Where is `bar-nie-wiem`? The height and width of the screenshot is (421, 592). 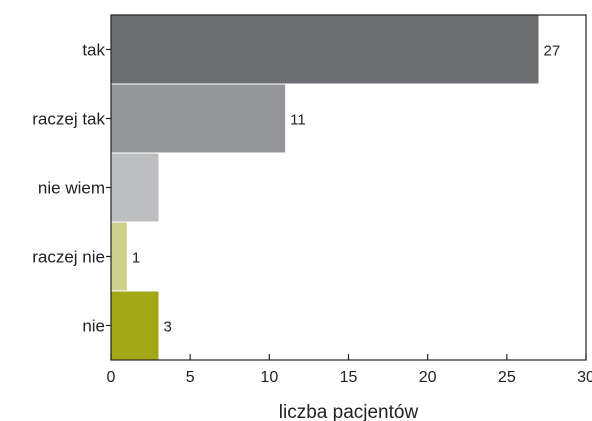
bar-nie-wiem is located at coordinates (135, 187).